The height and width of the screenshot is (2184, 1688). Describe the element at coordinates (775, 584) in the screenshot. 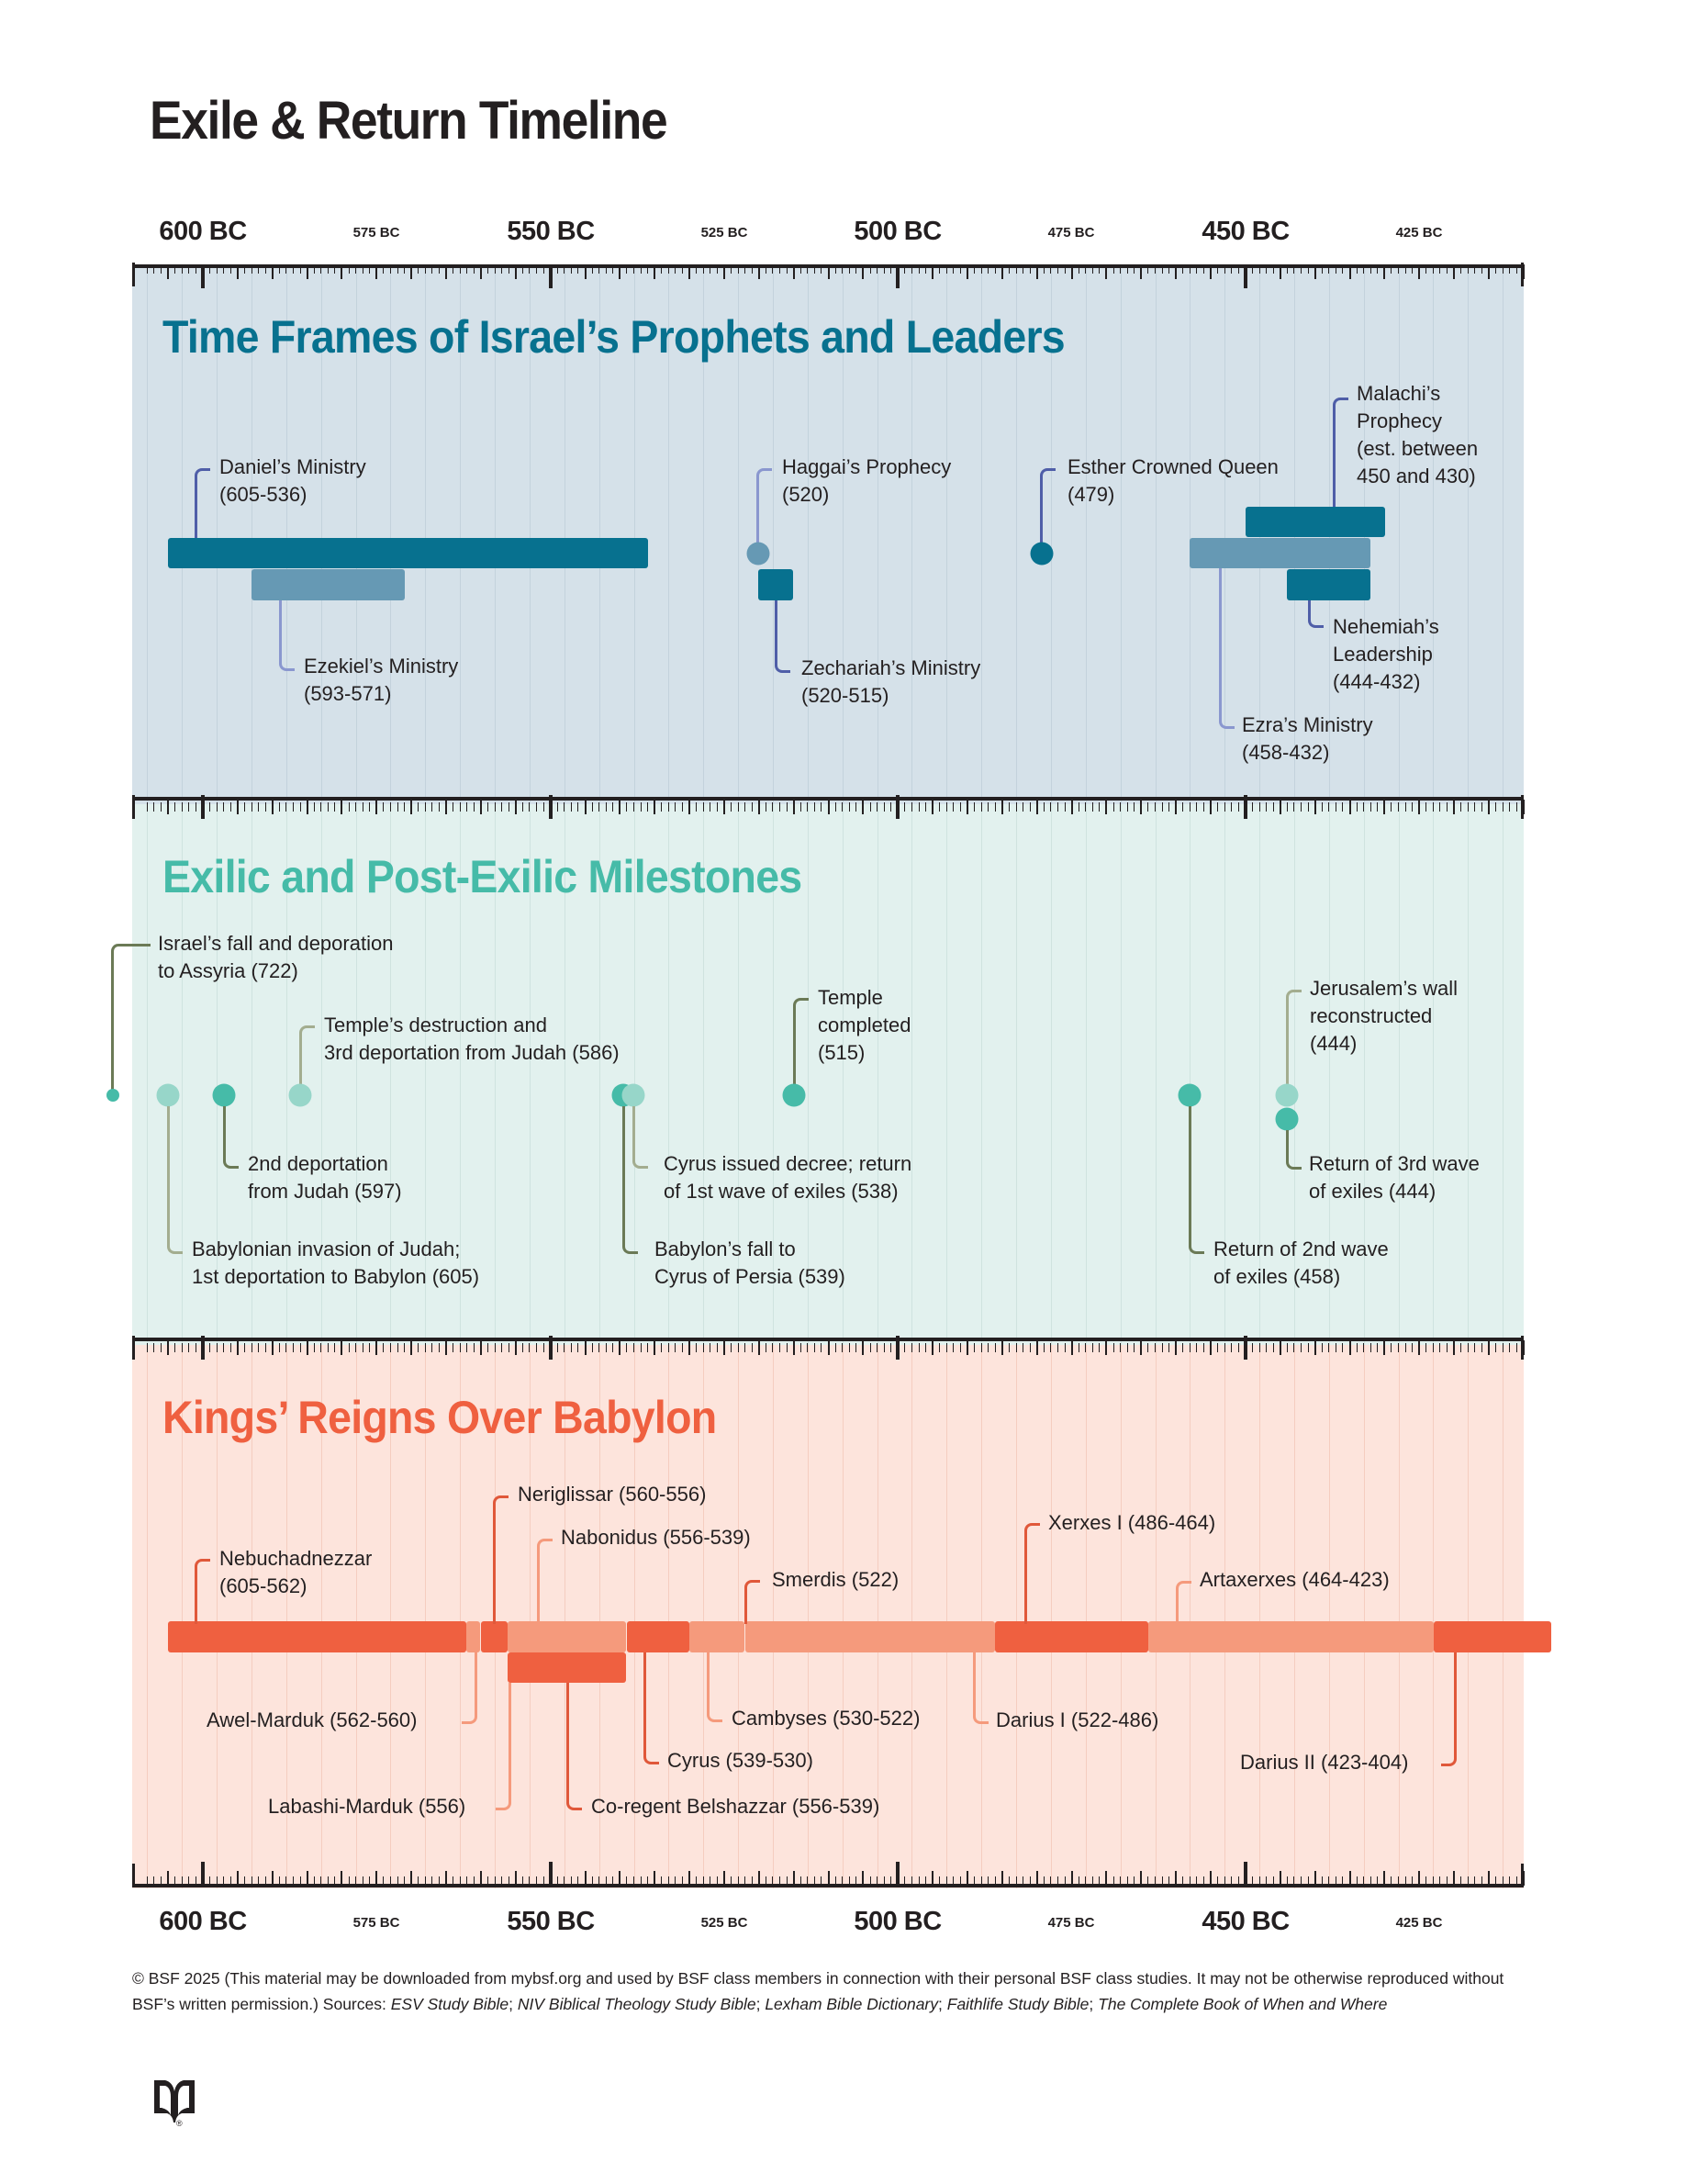

I see `zechariah-bar` at that location.